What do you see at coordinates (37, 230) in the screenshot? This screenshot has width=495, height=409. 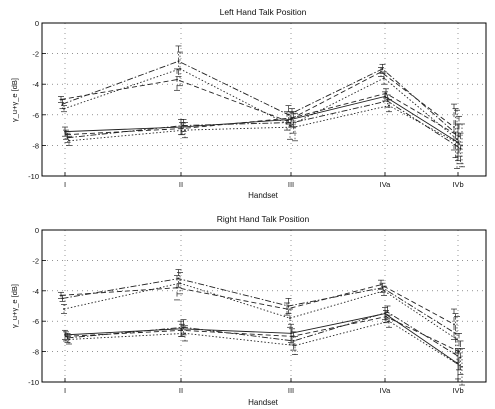 I see `y-tick-label: 0` at bounding box center [37, 230].